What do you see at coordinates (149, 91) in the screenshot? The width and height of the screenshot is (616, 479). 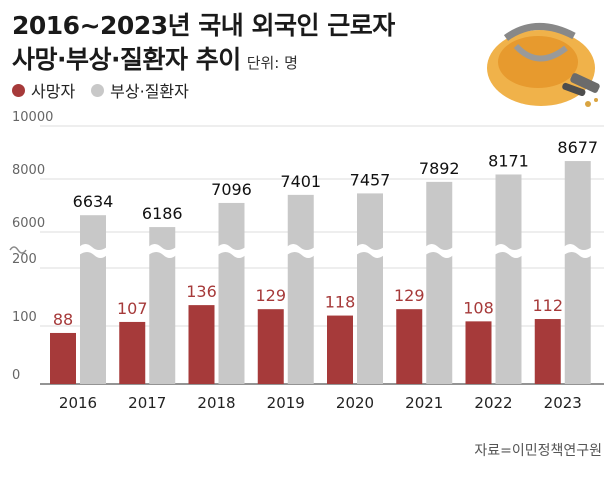 I see `legend-label-injuries: 부상·질환자` at bounding box center [149, 91].